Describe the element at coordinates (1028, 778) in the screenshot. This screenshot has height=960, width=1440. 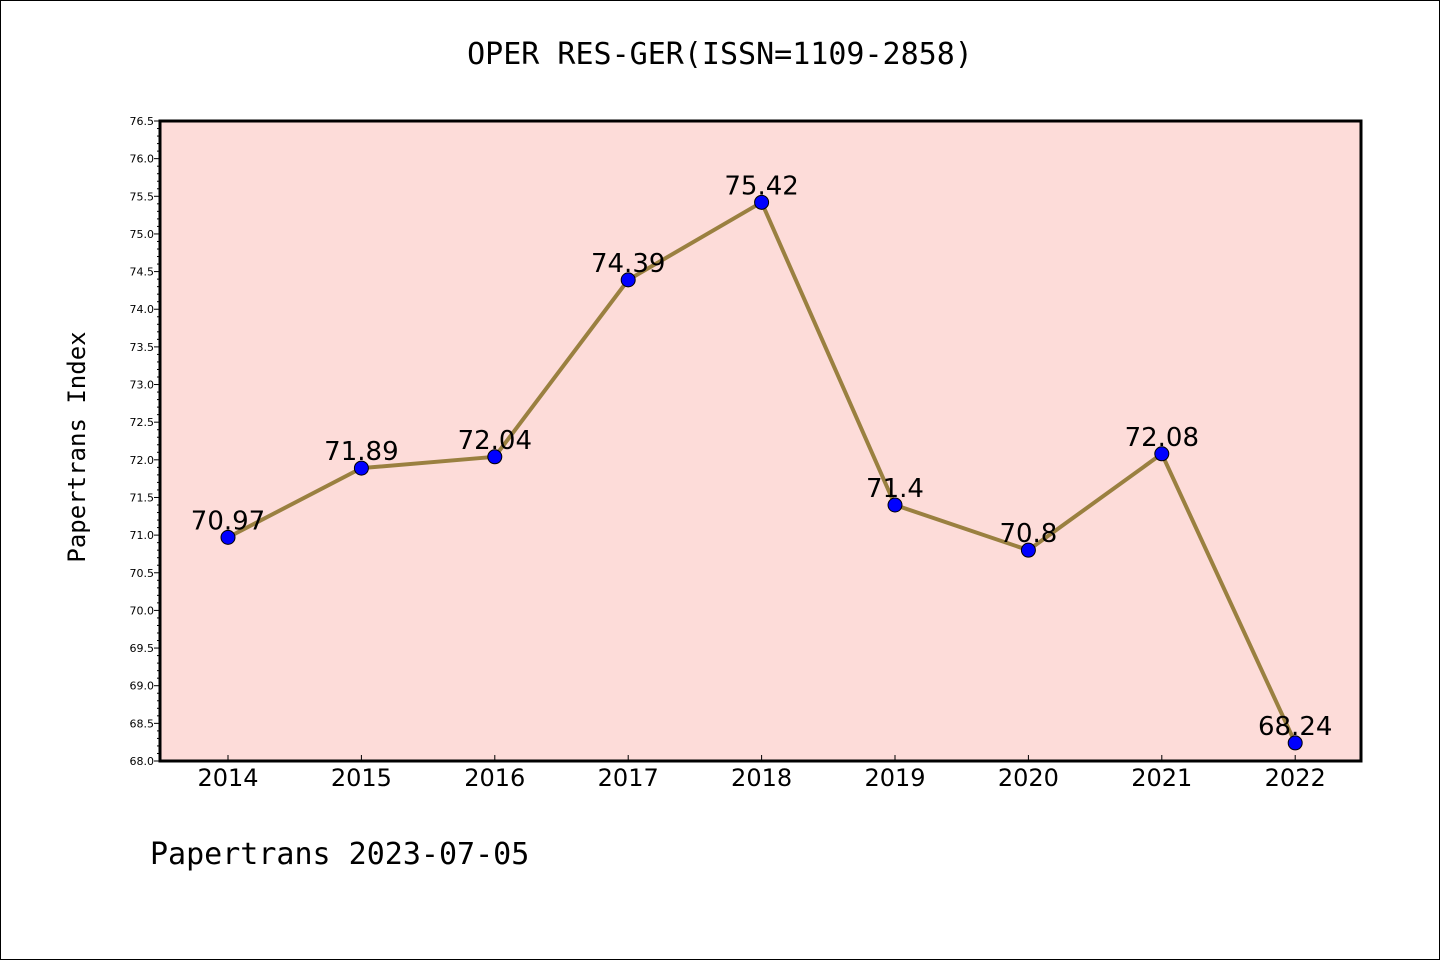
I see `x-tick-label: 2020` at that location.